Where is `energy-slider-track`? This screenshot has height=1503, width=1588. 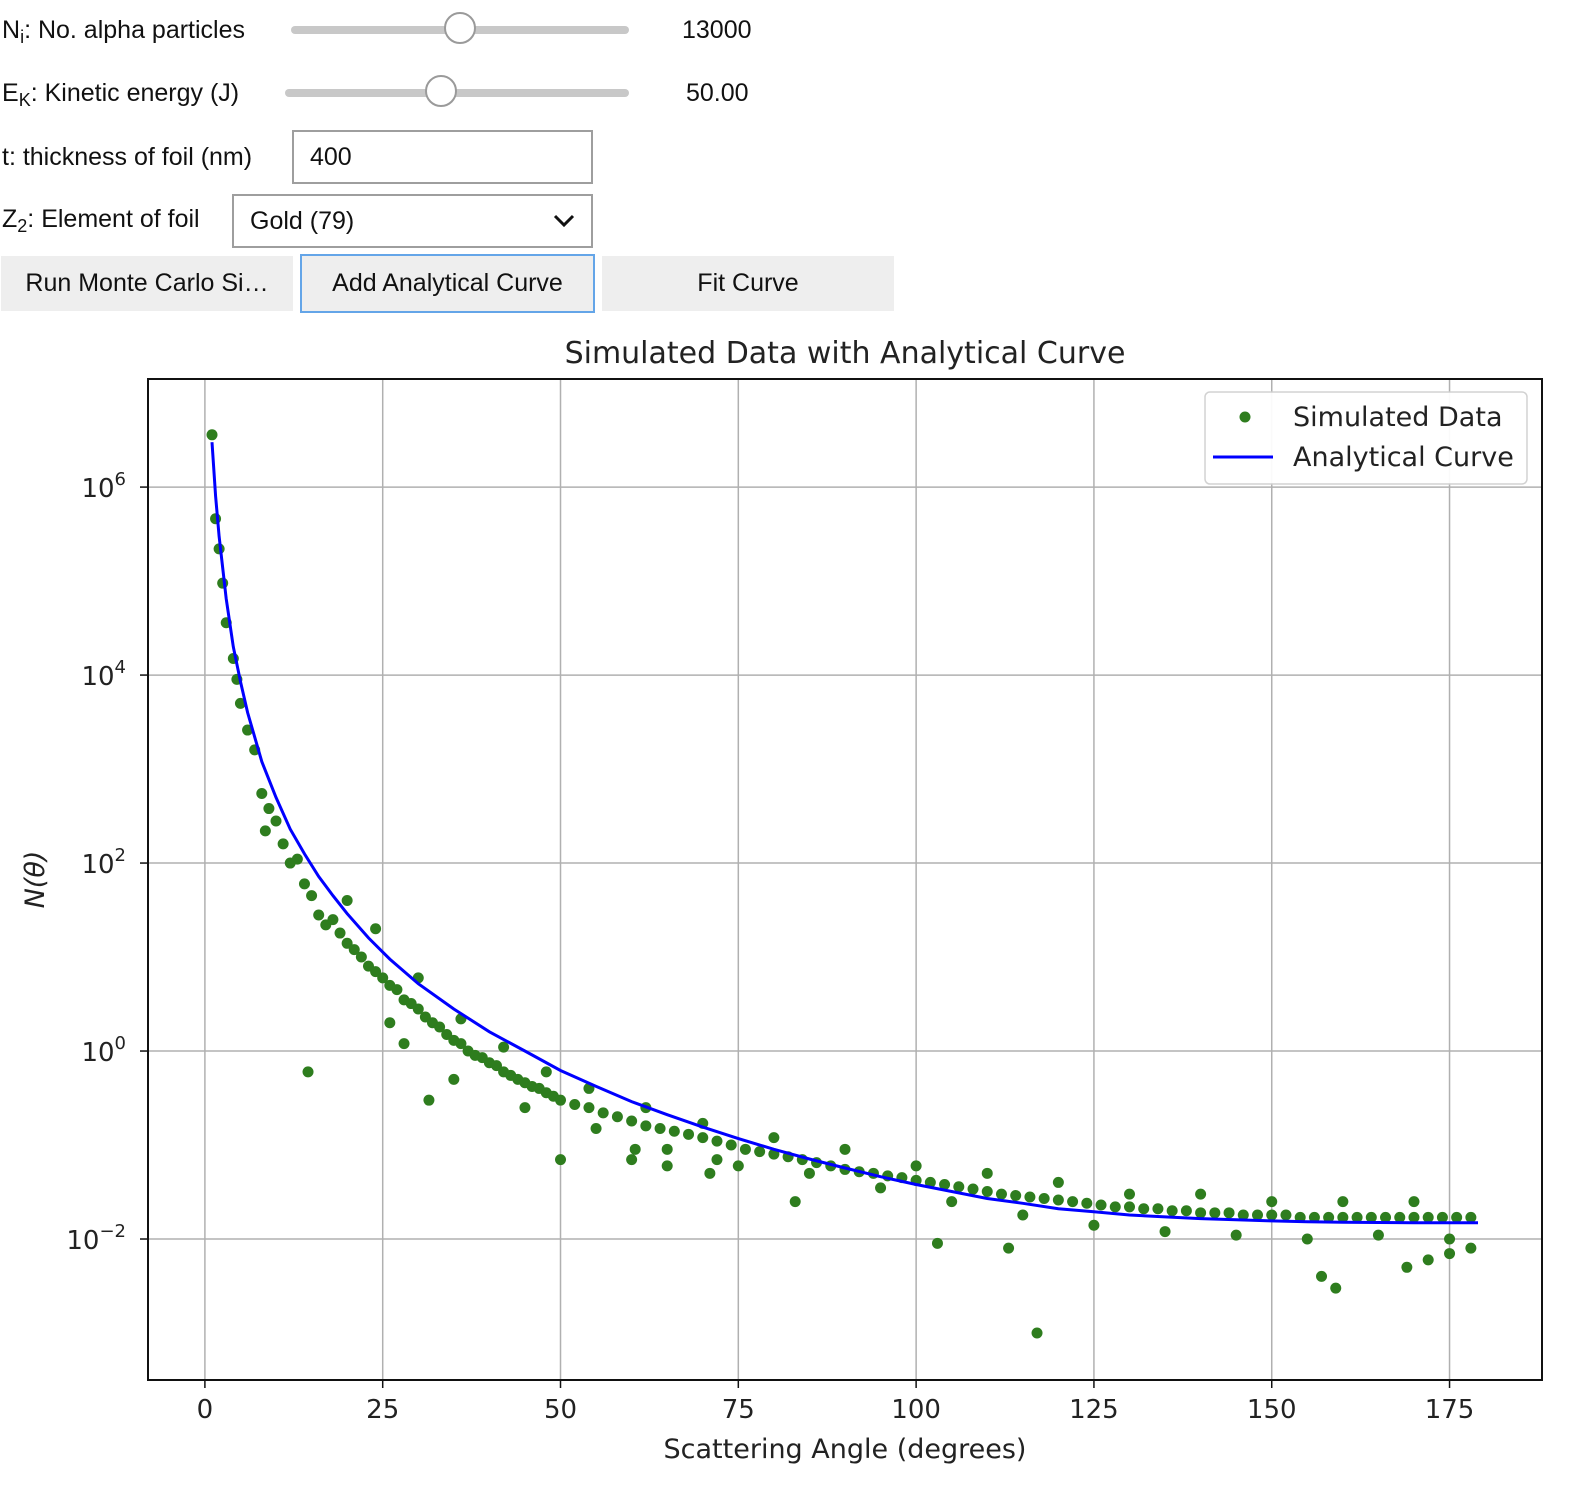 energy-slider-track is located at coordinates (457, 93).